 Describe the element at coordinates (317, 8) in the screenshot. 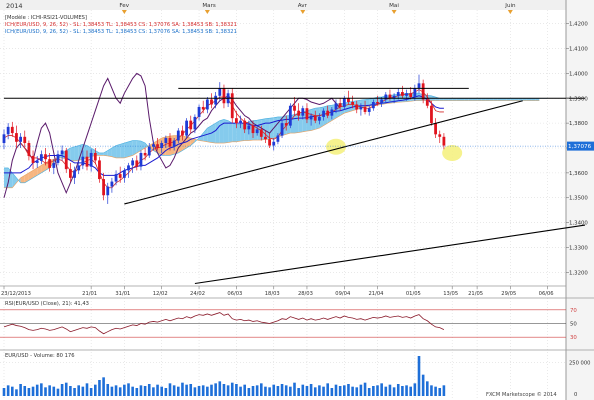

I see `month-markers: Fev Mars Avr Mai Juin` at that location.